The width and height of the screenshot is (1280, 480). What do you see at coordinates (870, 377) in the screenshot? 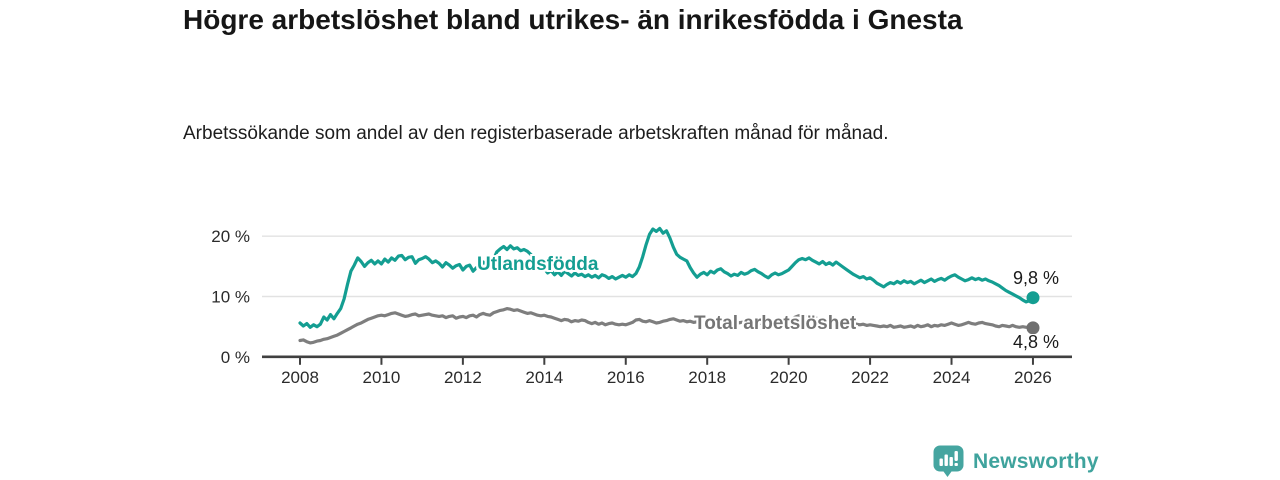
I see `x-tick-label: 2022` at bounding box center [870, 377].